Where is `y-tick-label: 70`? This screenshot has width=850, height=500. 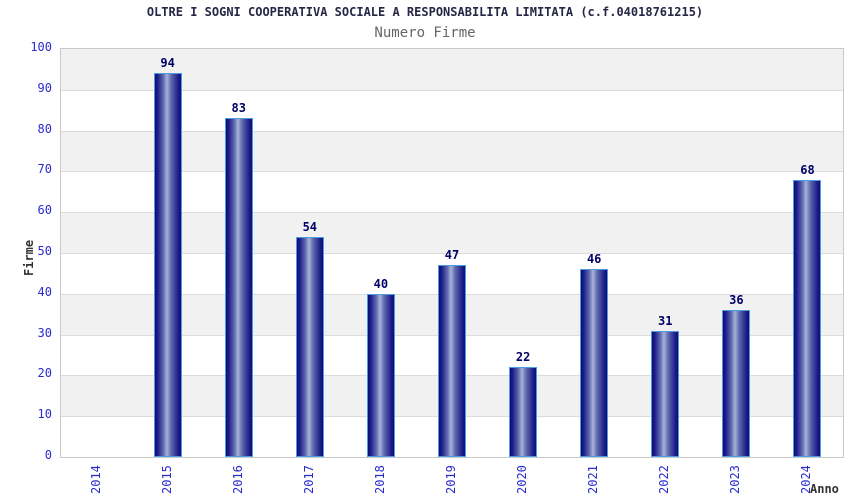
y-tick-label: 70 is located at coordinates (44, 169).